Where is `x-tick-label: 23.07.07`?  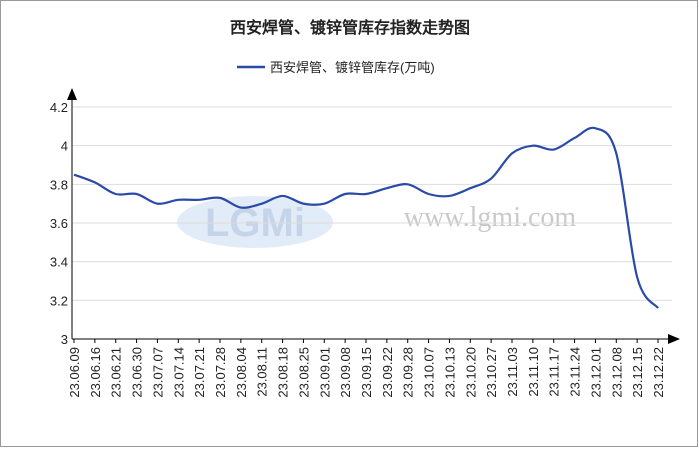
x-tick-label: 23.07.07 is located at coordinates (157, 372).